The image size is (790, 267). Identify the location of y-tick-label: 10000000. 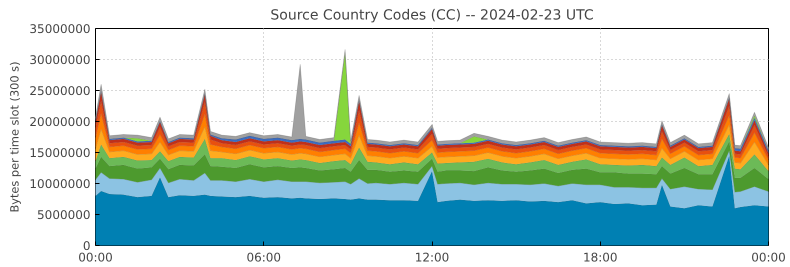
(59, 184).